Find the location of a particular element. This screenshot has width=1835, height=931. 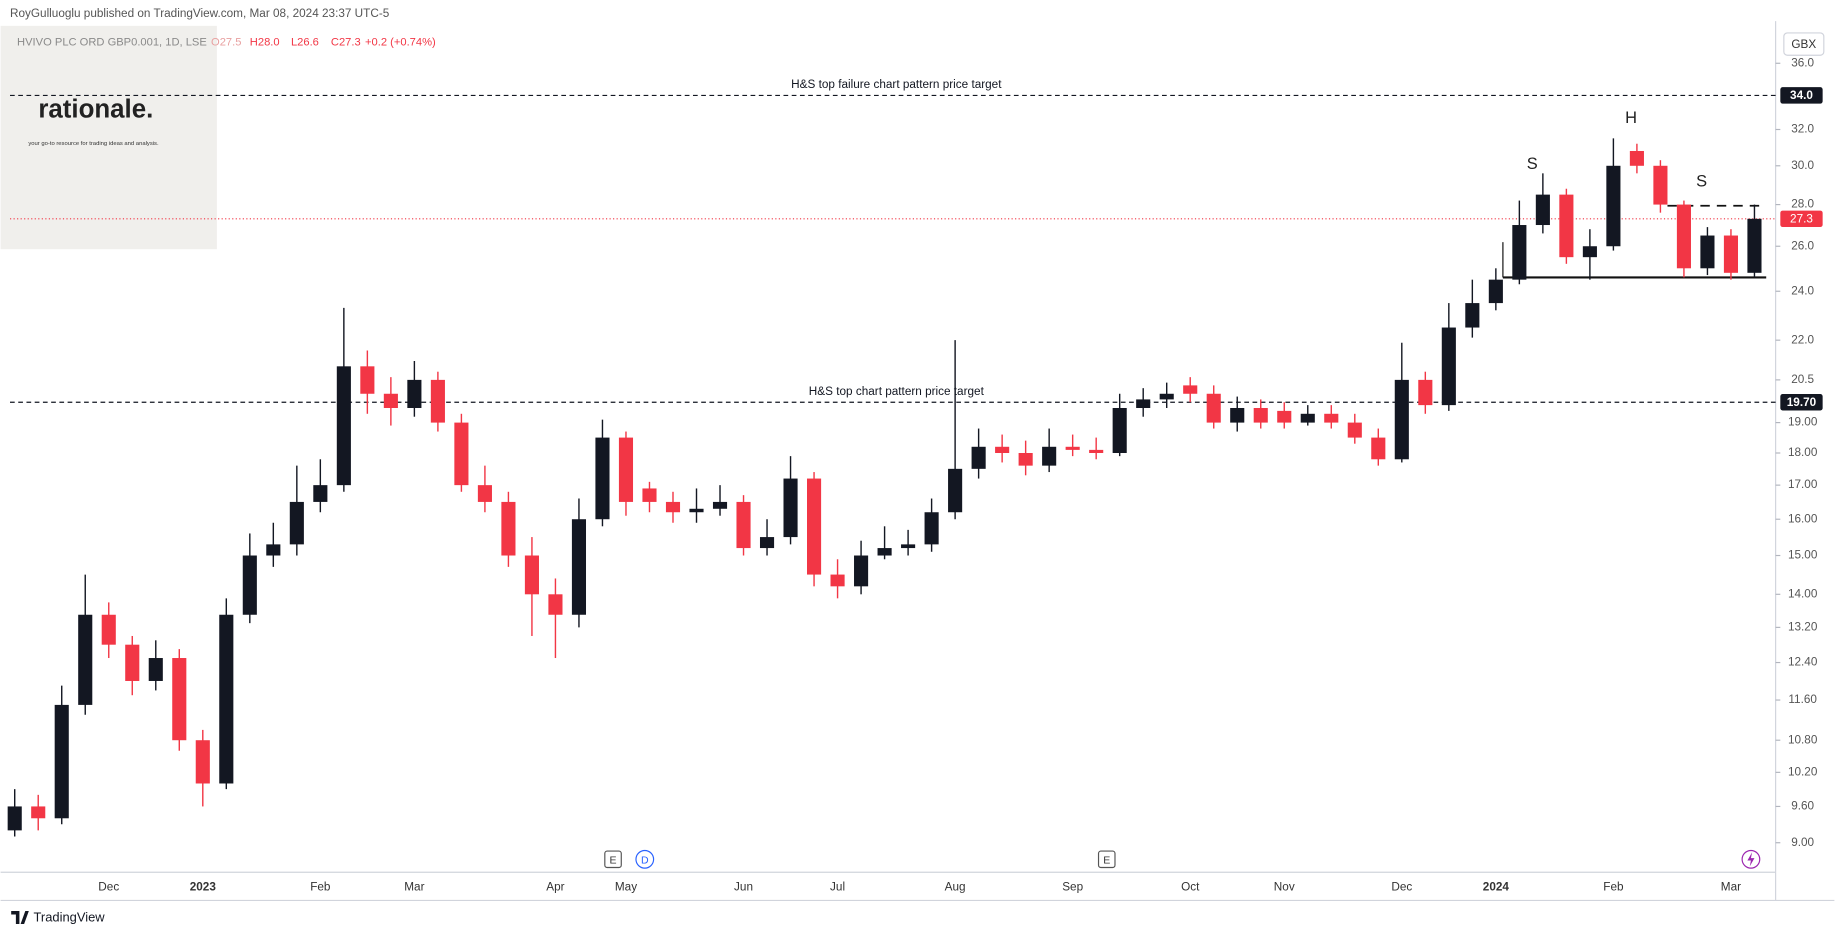

y-tick-label: 11.60 is located at coordinates (1802, 699).